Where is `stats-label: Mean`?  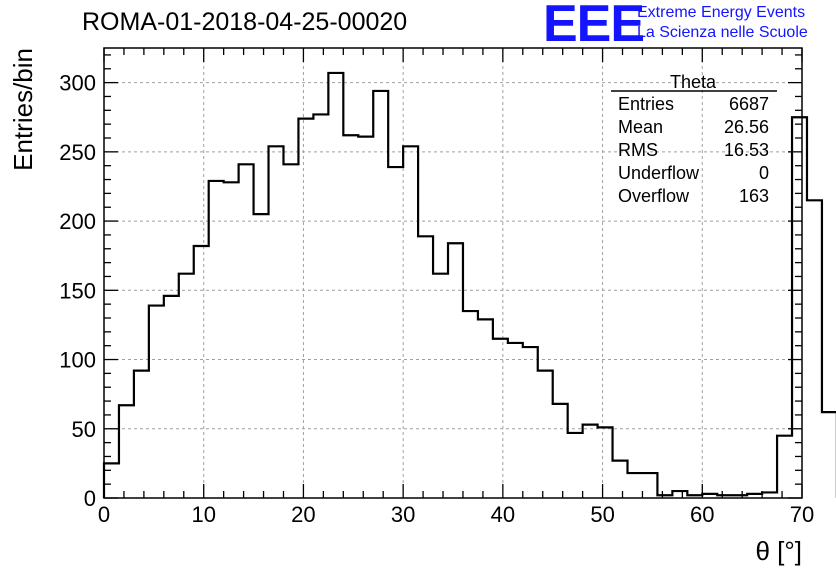 stats-label: Mean is located at coordinates (640, 127).